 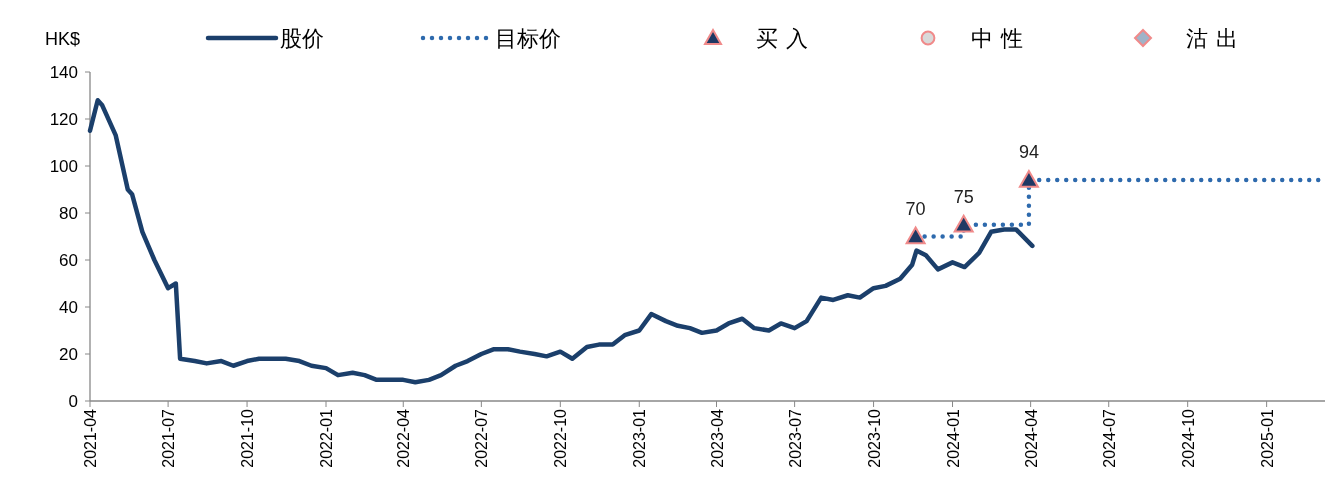 I want to click on x-tick-label: 2022-07, so click(x=482, y=438).